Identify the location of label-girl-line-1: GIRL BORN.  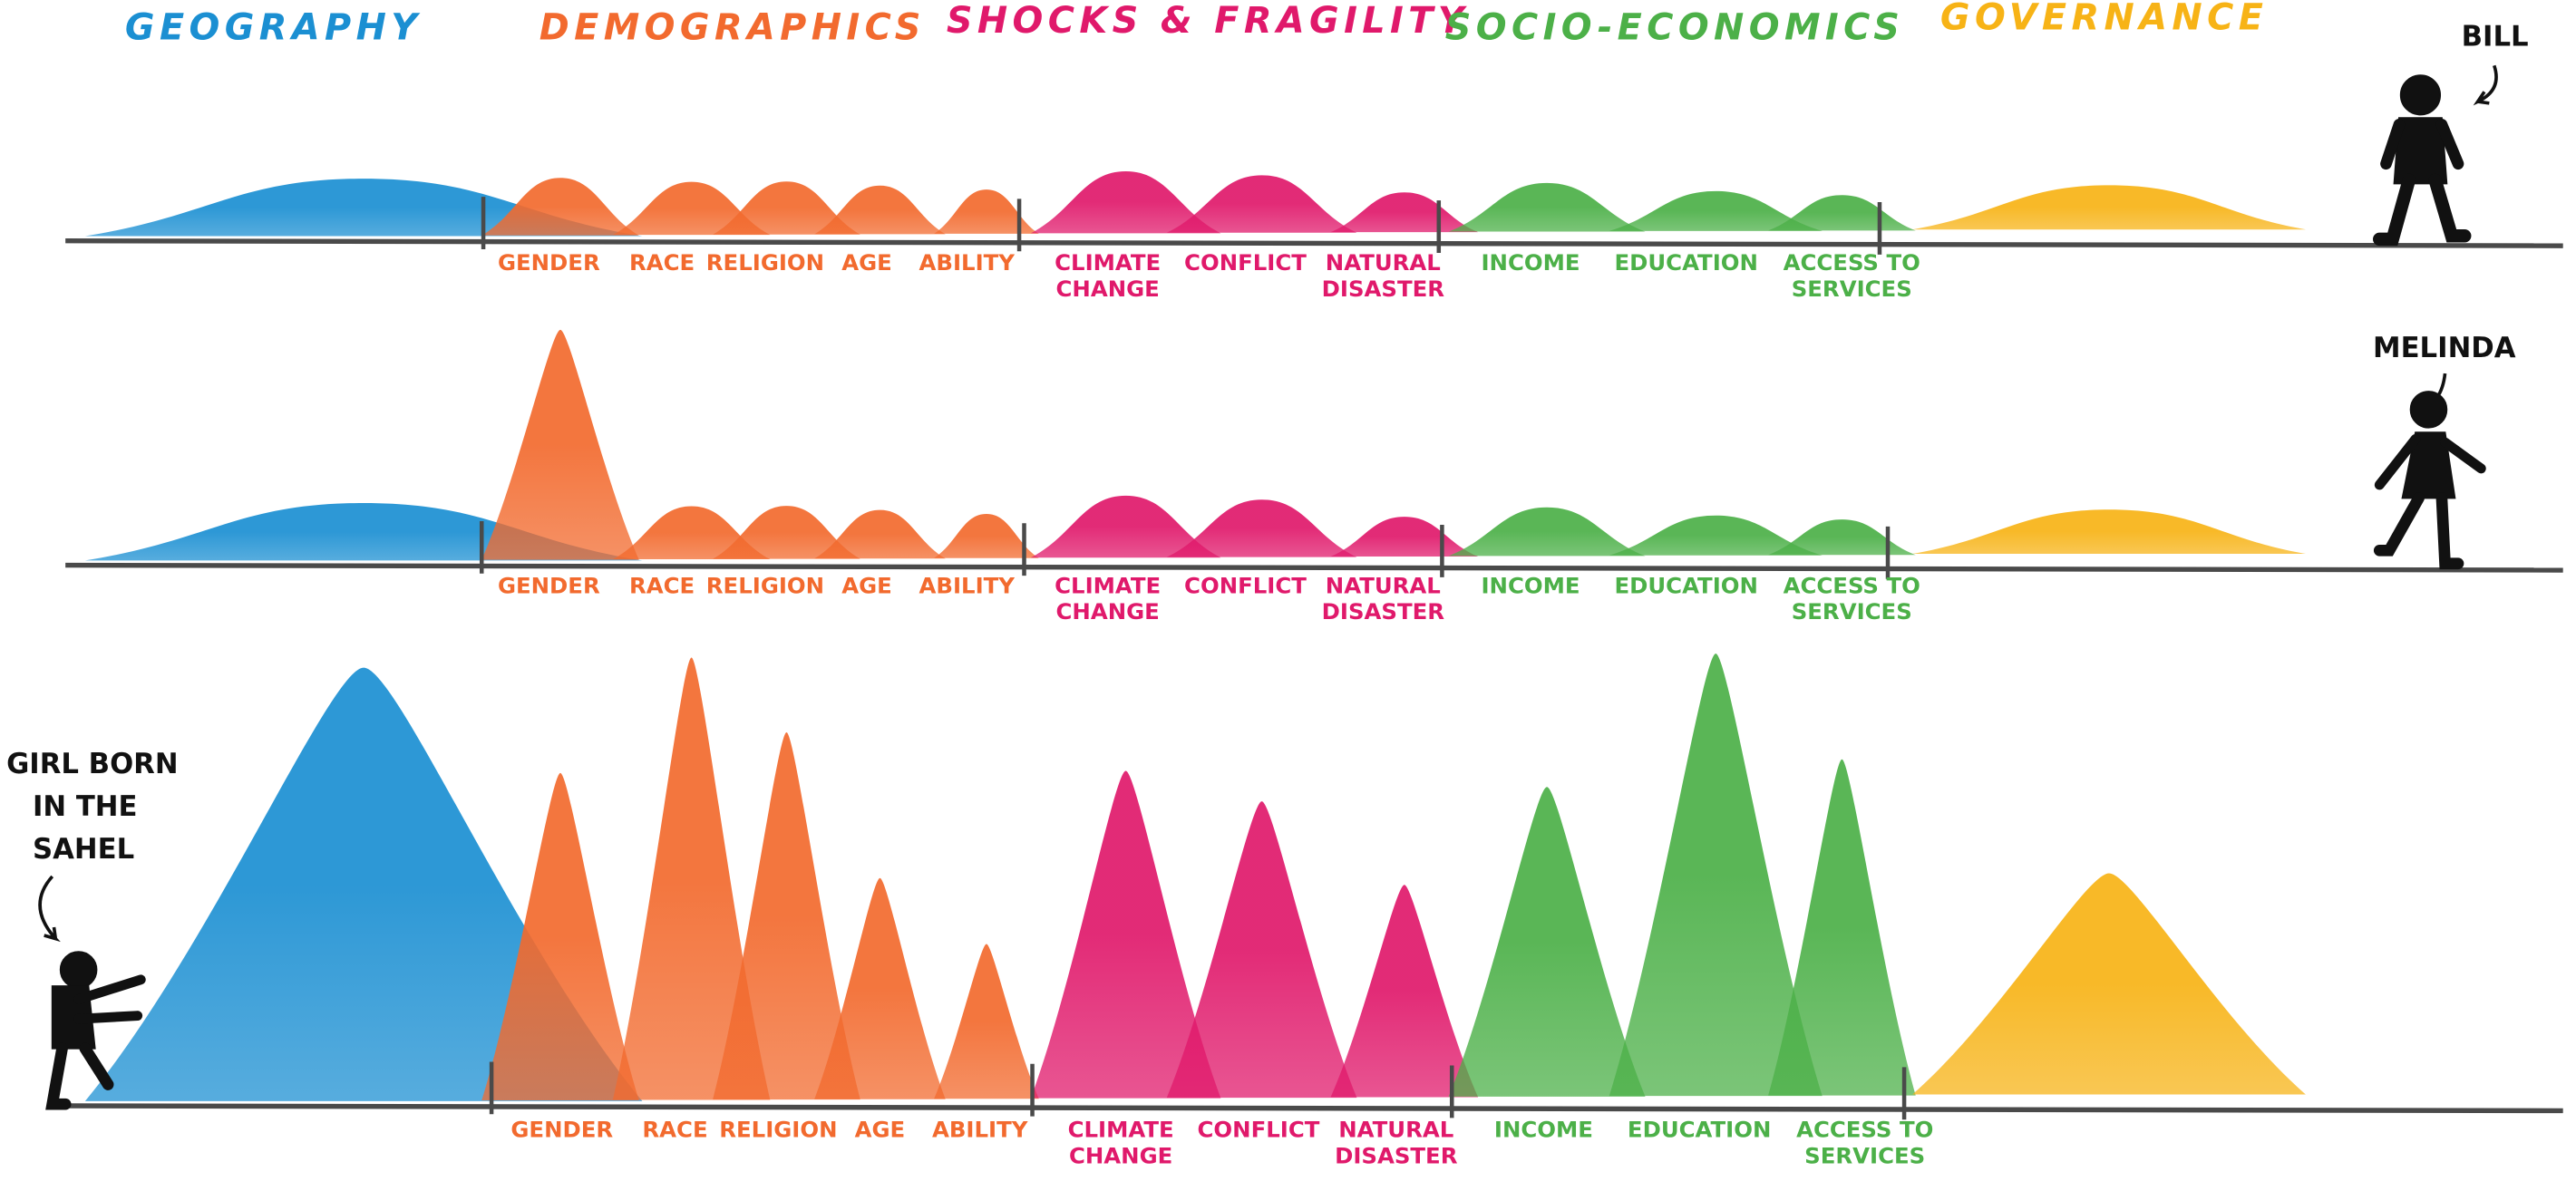
(92, 764).